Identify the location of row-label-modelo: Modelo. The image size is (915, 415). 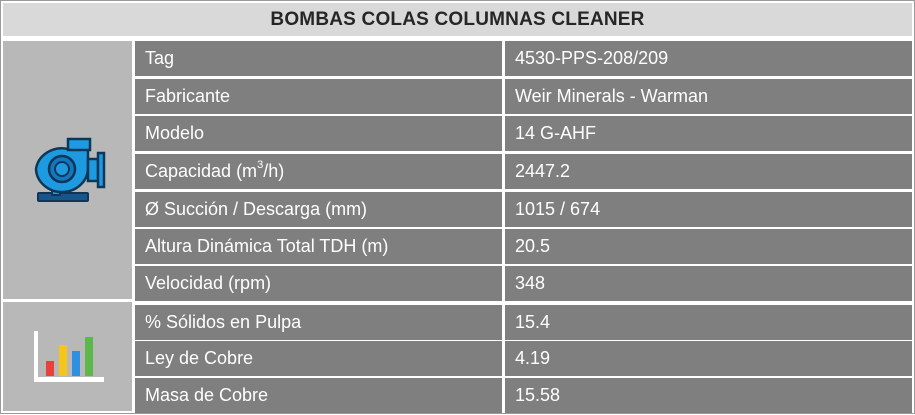
(318, 133).